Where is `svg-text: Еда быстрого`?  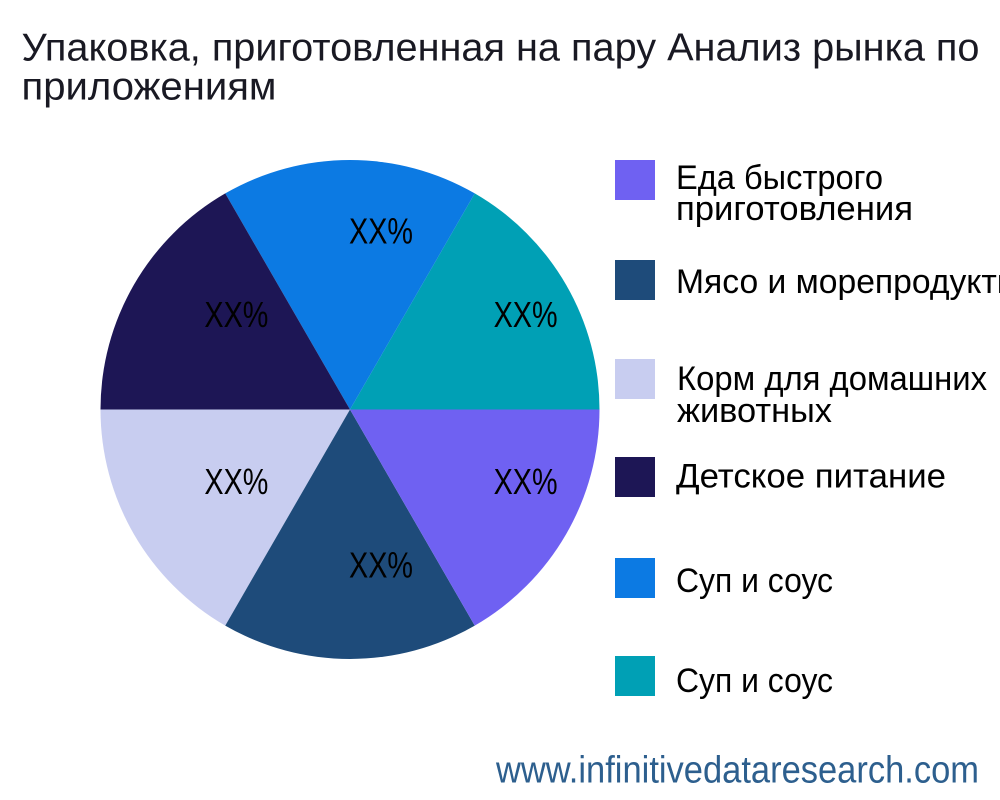
svg-text: Еда быстрого is located at coordinates (779, 178).